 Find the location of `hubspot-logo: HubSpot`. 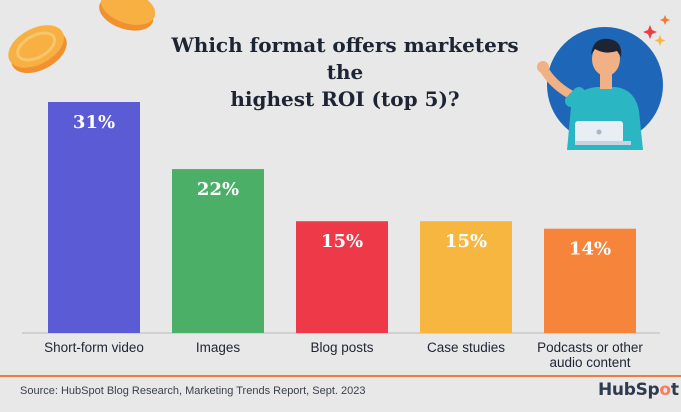

hubspot-logo: HubSpot is located at coordinates (638, 390).